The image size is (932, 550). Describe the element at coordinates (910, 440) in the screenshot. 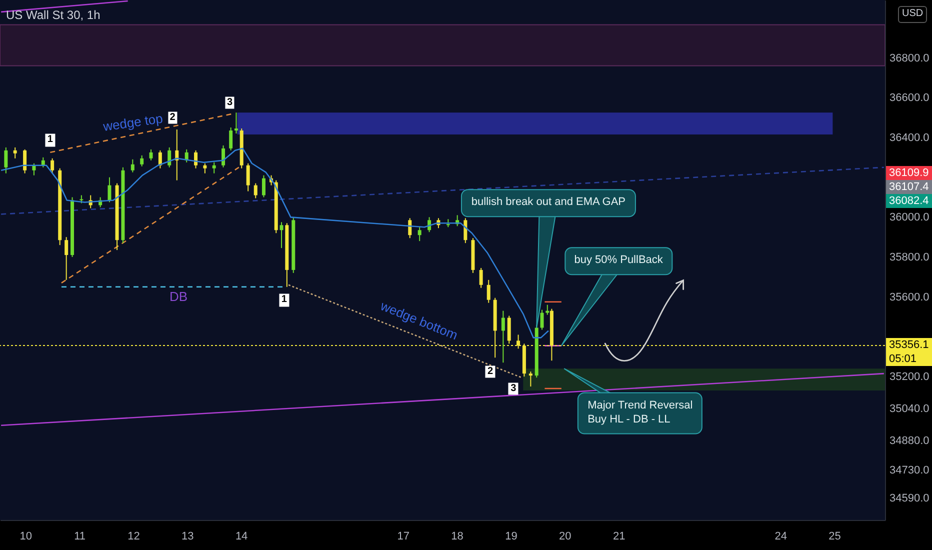

I see `y-tick-label: 34880.0` at that location.